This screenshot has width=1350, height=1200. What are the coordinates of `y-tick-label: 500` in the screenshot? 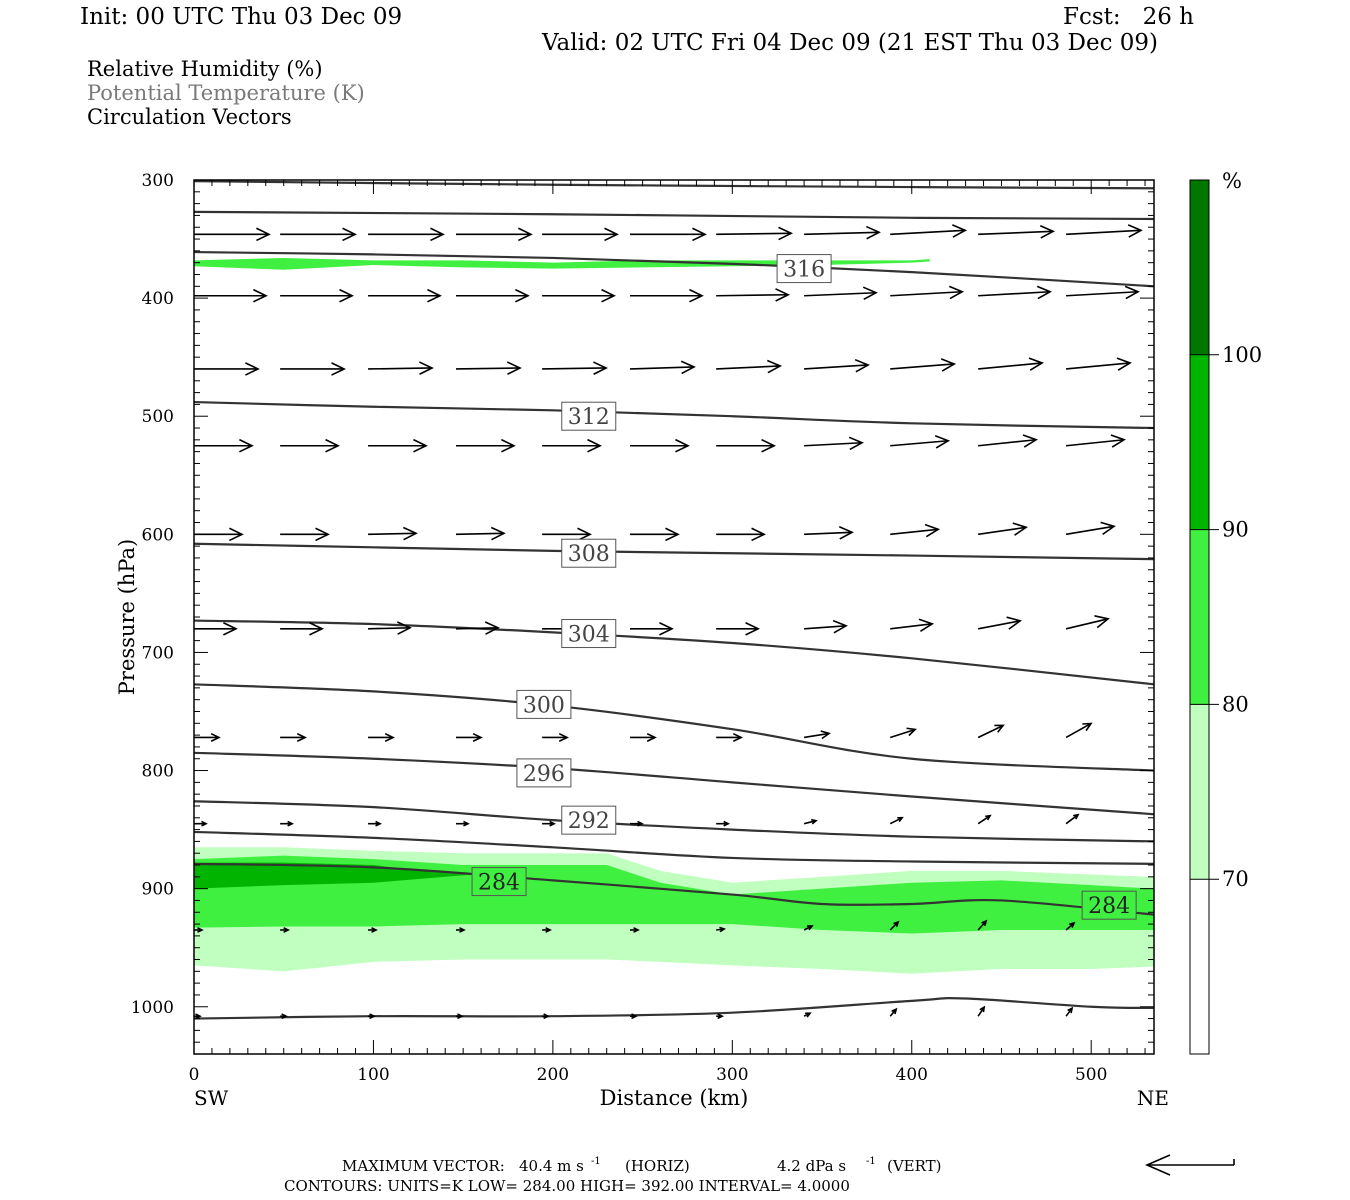 It's located at (158, 417).